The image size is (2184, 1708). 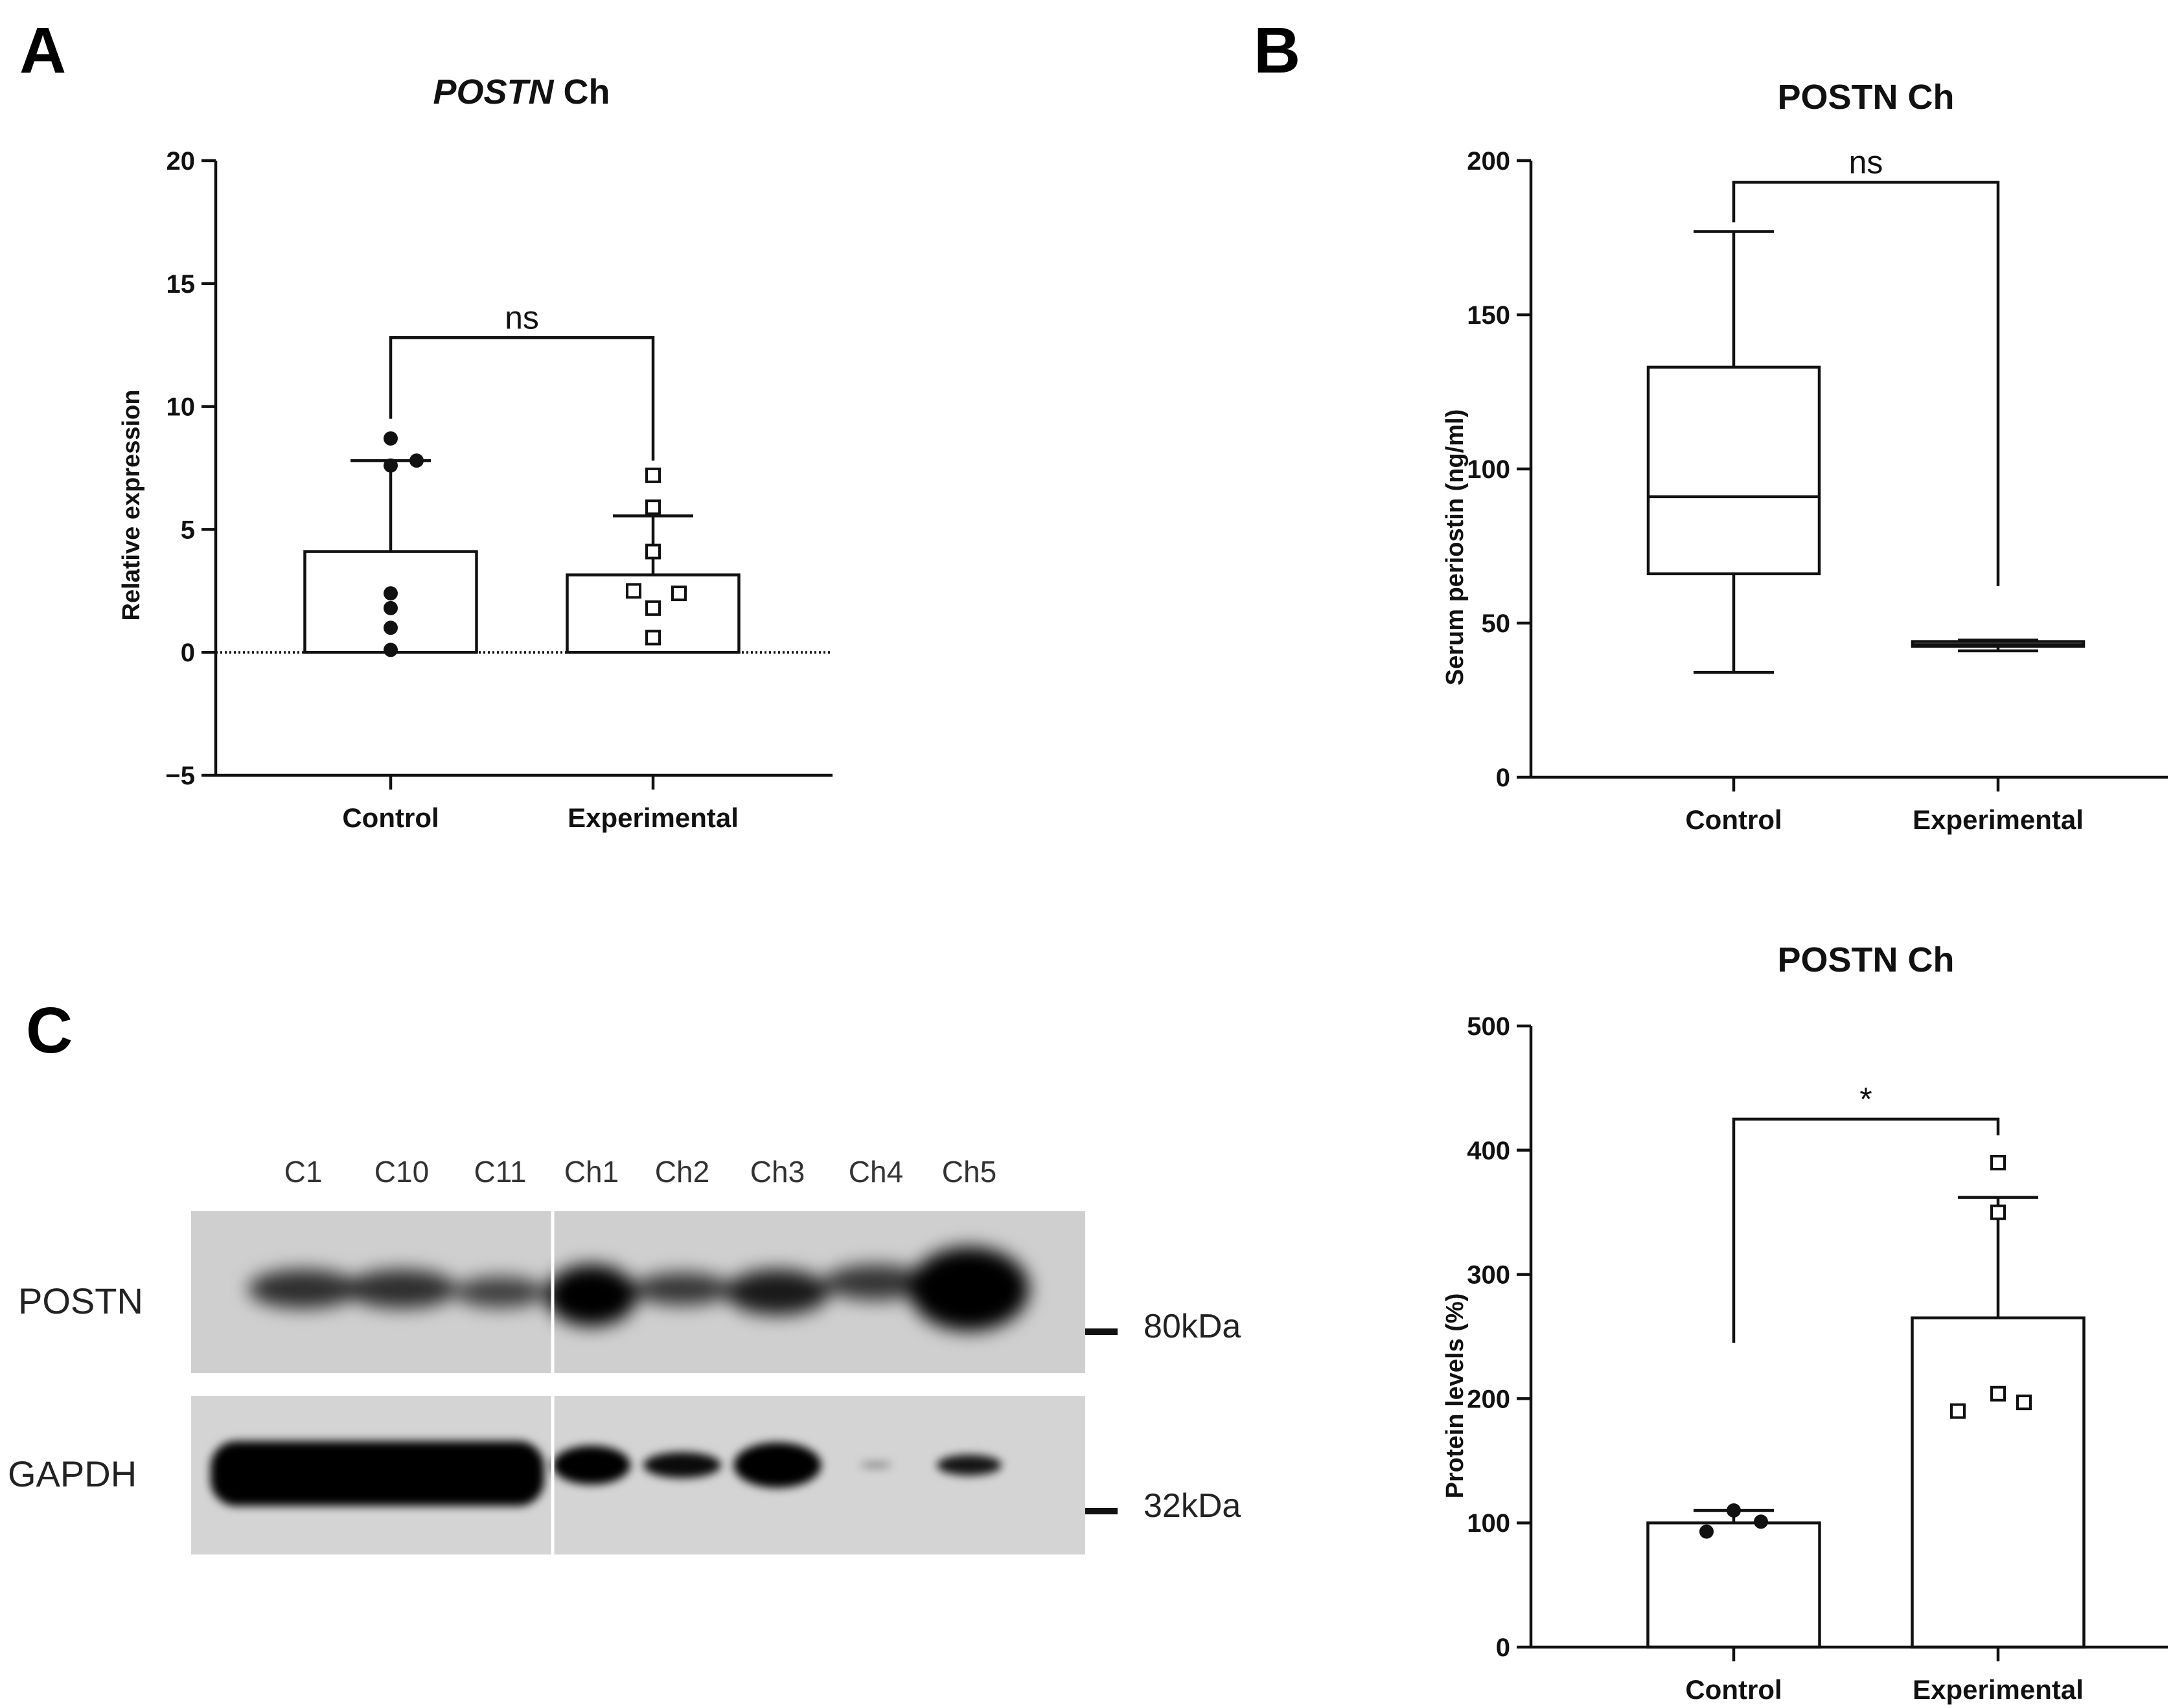 What do you see at coordinates (522, 602) in the screenshot?
I see `chart-a-bars` at bounding box center [522, 602].